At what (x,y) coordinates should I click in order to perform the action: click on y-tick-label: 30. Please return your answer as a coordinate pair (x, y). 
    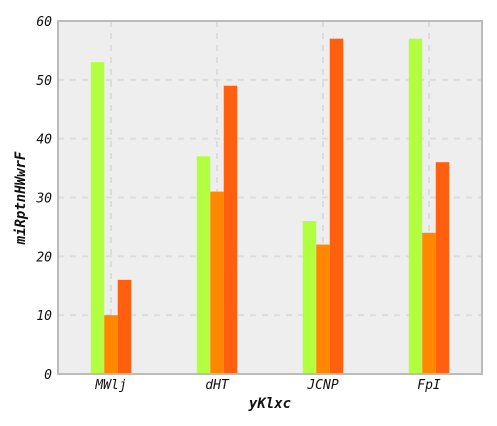
    Looking at the image, I should click on (43, 199).